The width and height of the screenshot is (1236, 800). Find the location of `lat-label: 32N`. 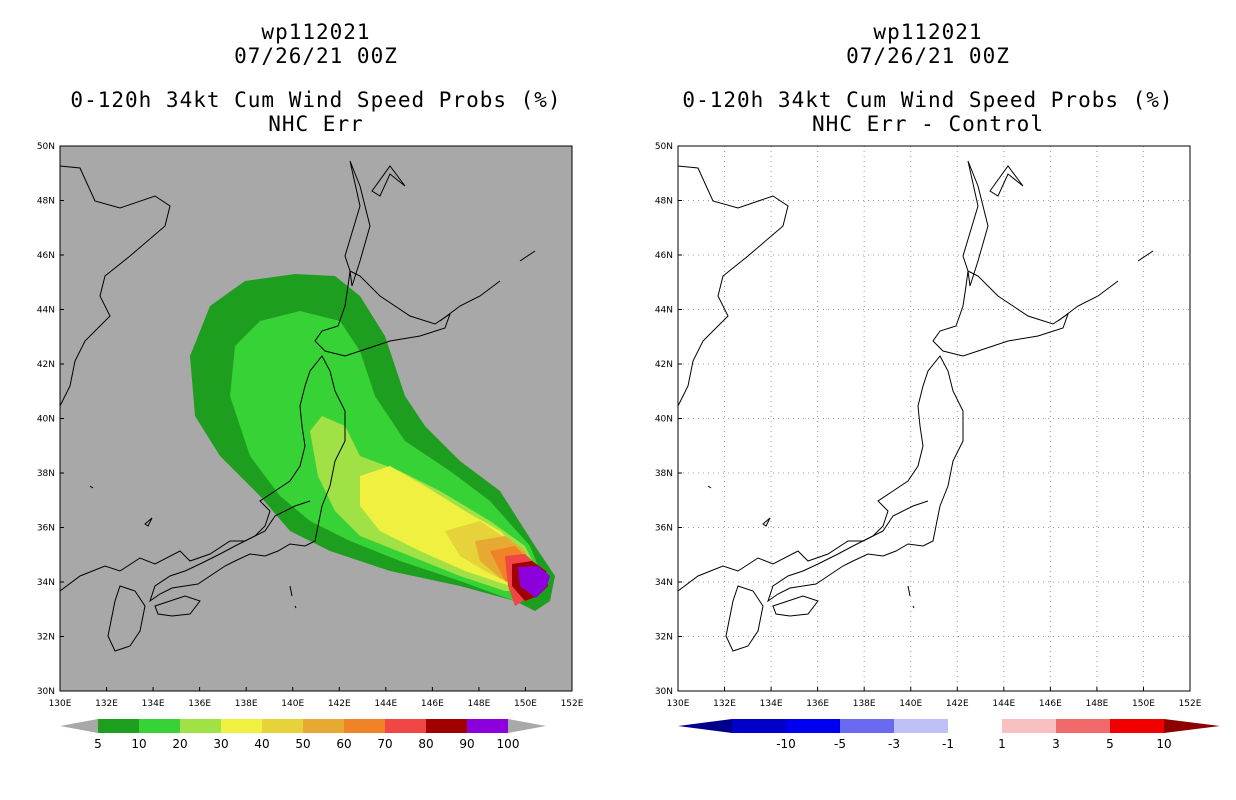

lat-label: 32N is located at coordinates (46, 638).